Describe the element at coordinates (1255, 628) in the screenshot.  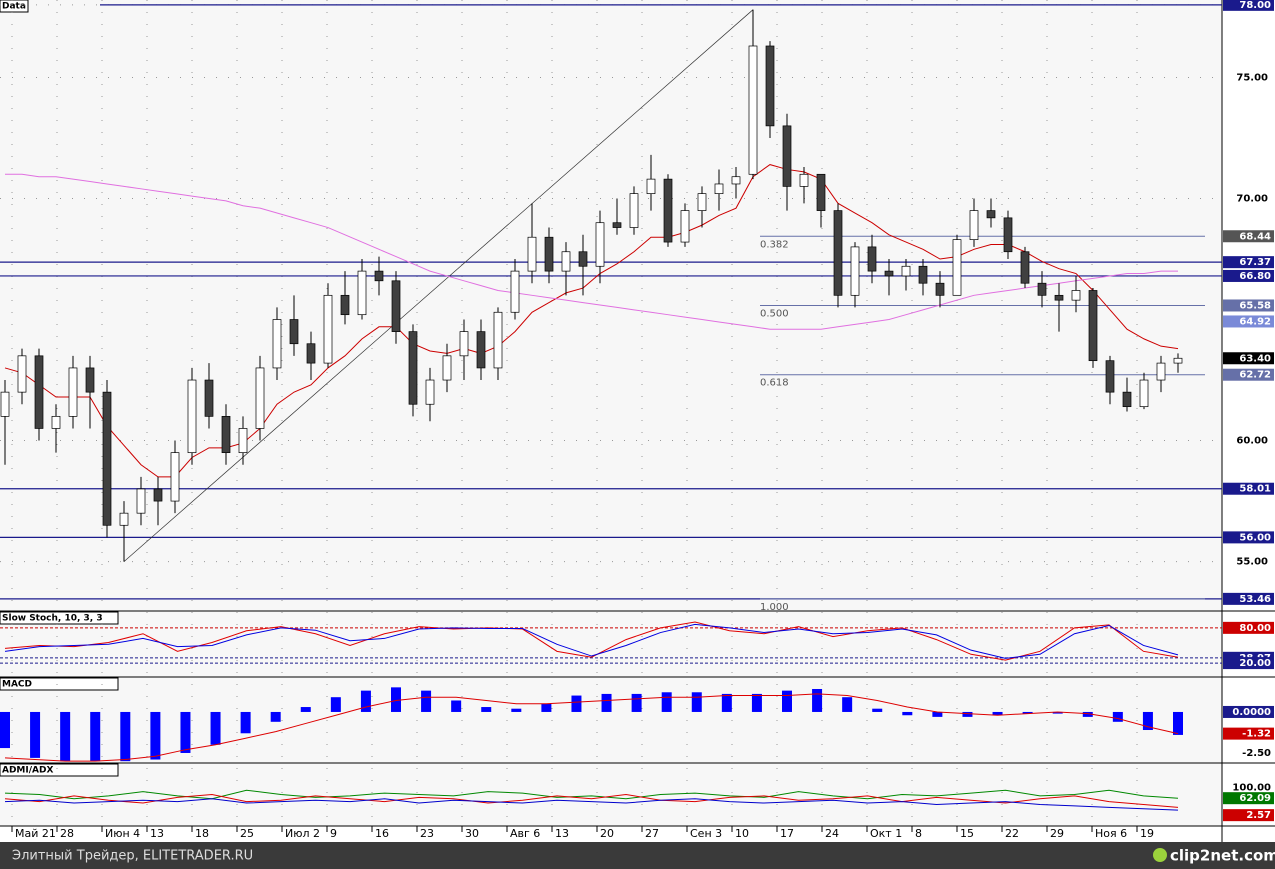
I see `price-tag-label: 80.00` at that location.